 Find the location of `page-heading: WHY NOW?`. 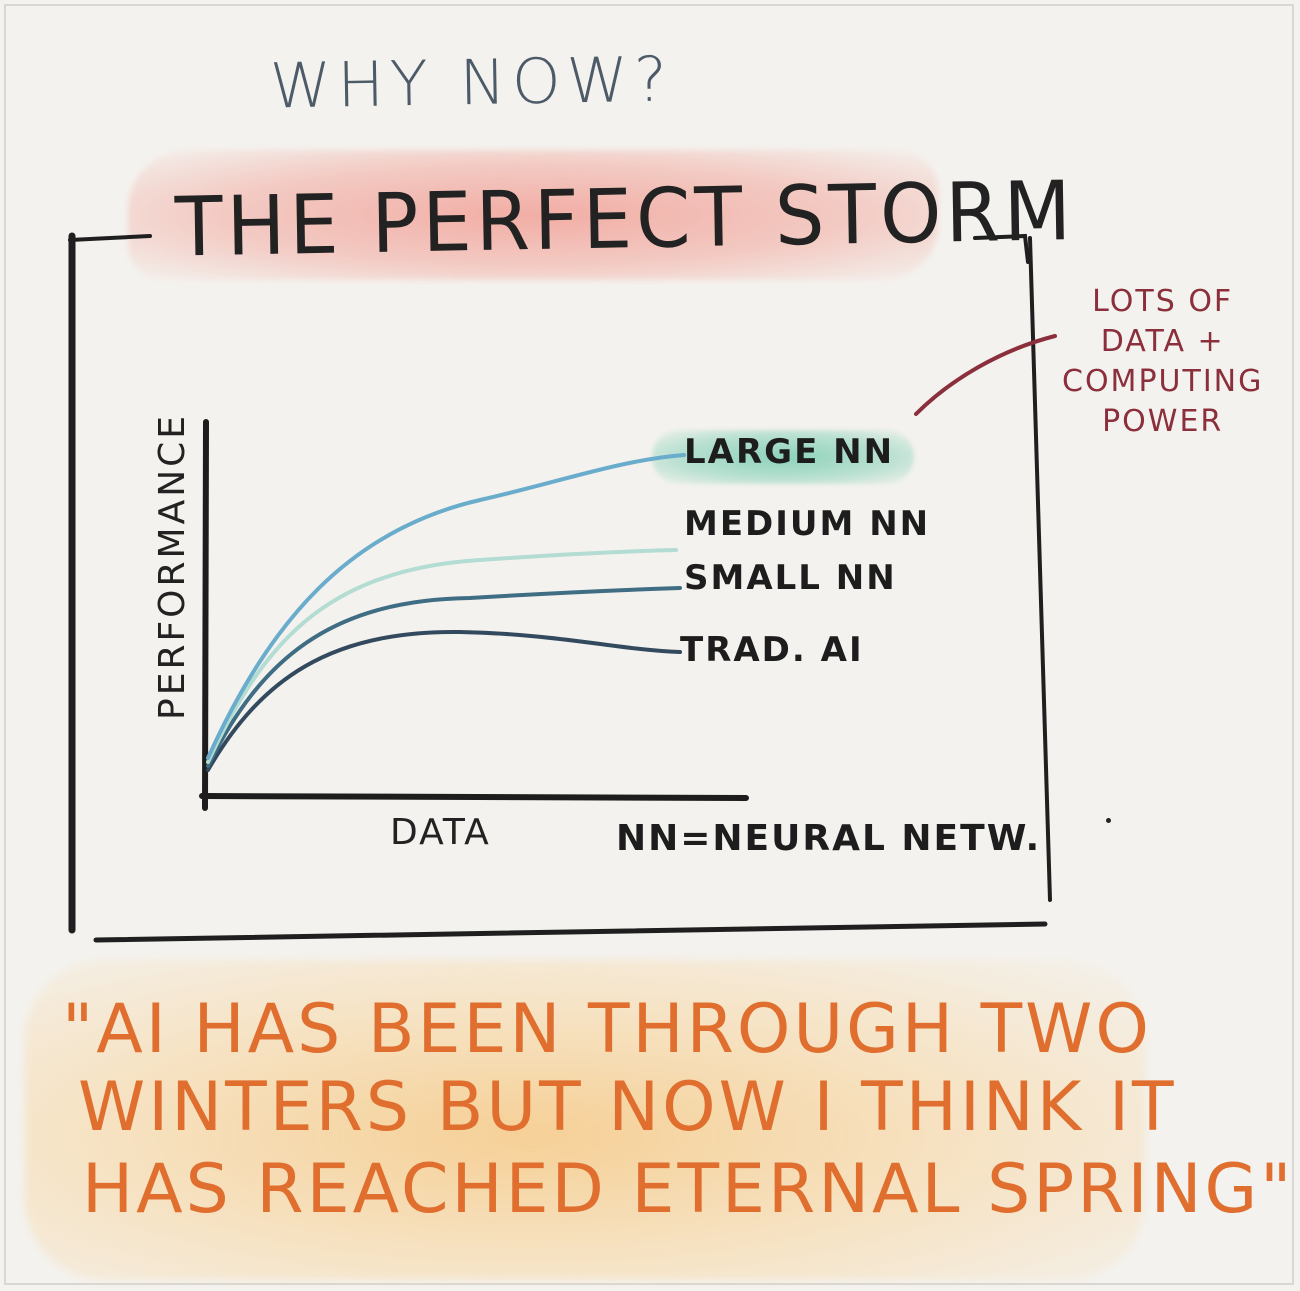

page-heading: WHY NOW? is located at coordinates (471, 82).